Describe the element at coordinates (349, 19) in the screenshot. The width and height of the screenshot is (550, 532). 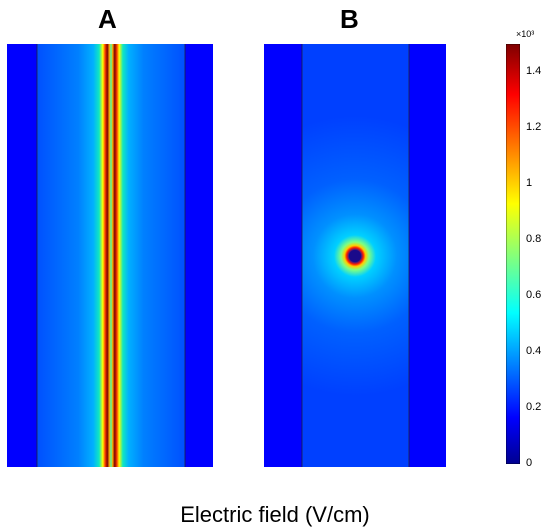
I see `panel-label-b: B` at that location.